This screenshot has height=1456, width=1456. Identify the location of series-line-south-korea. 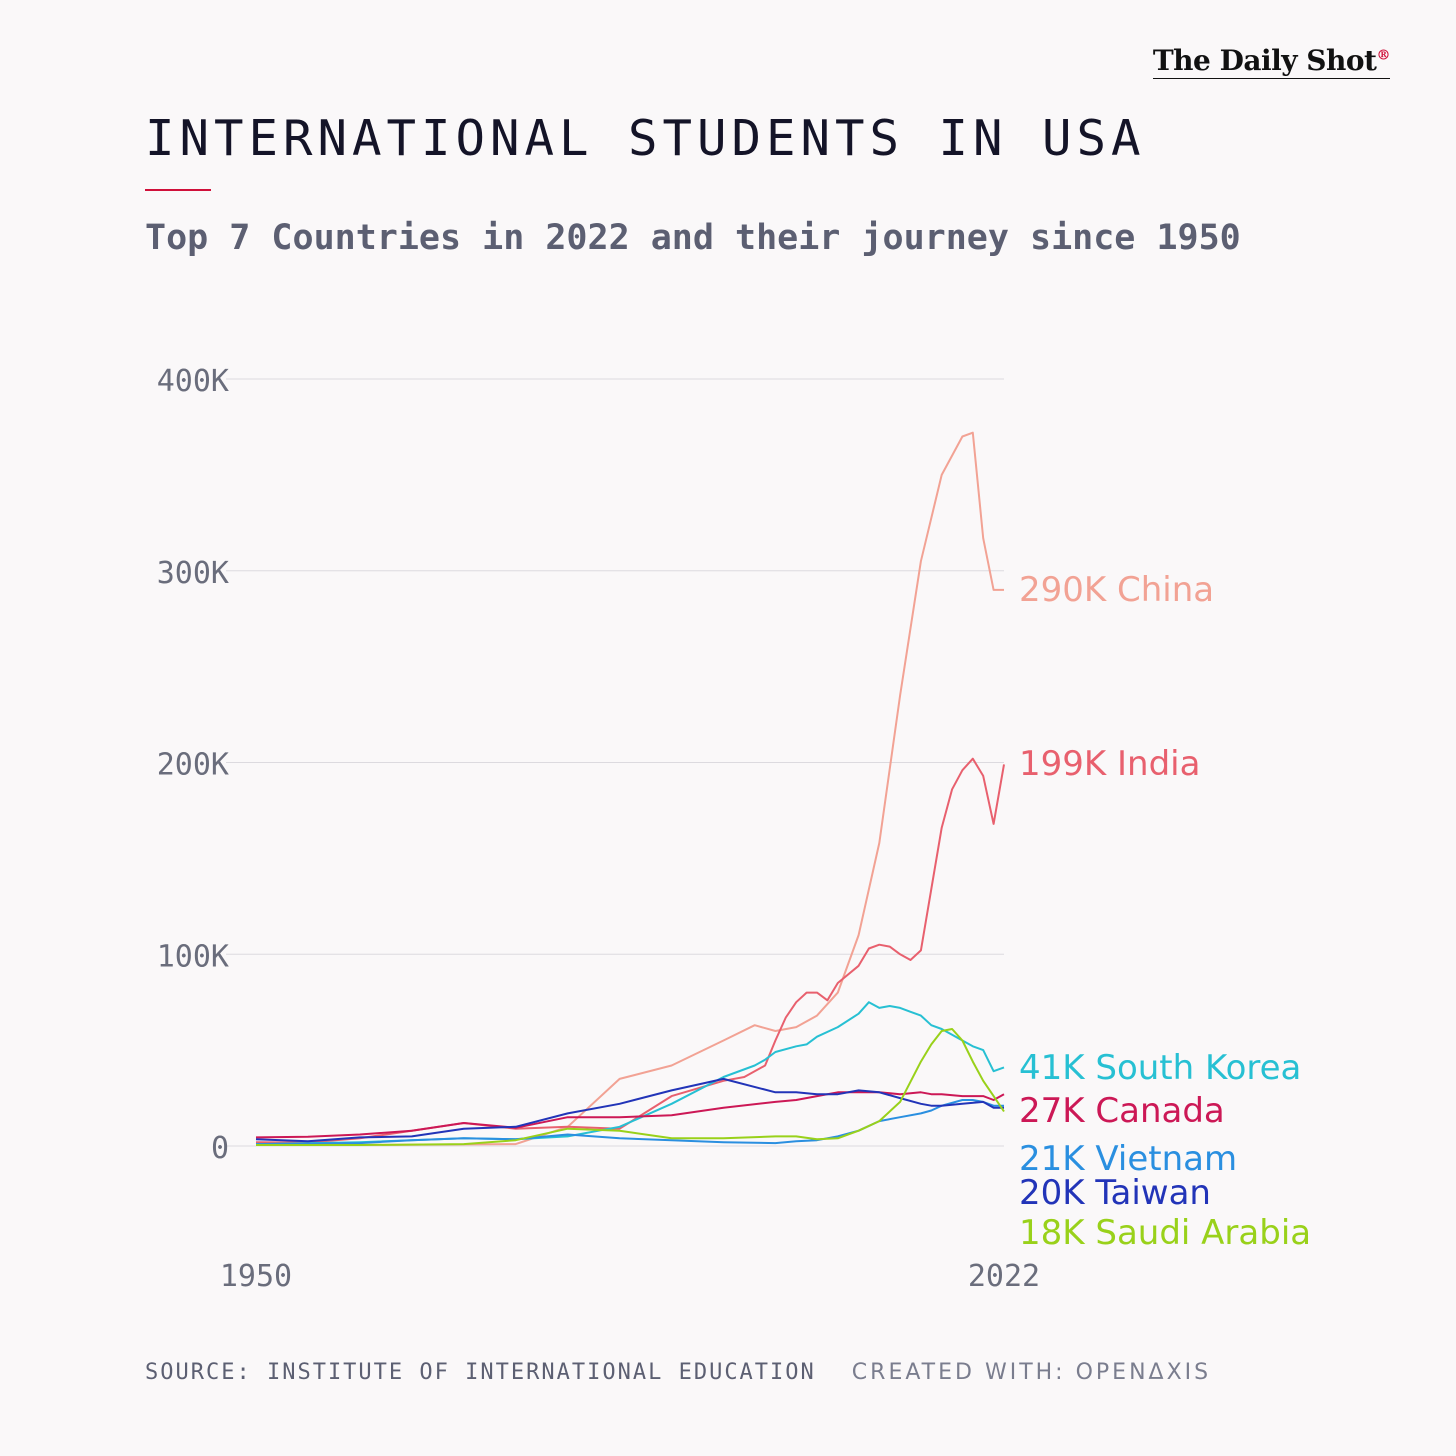
(630, 1073).